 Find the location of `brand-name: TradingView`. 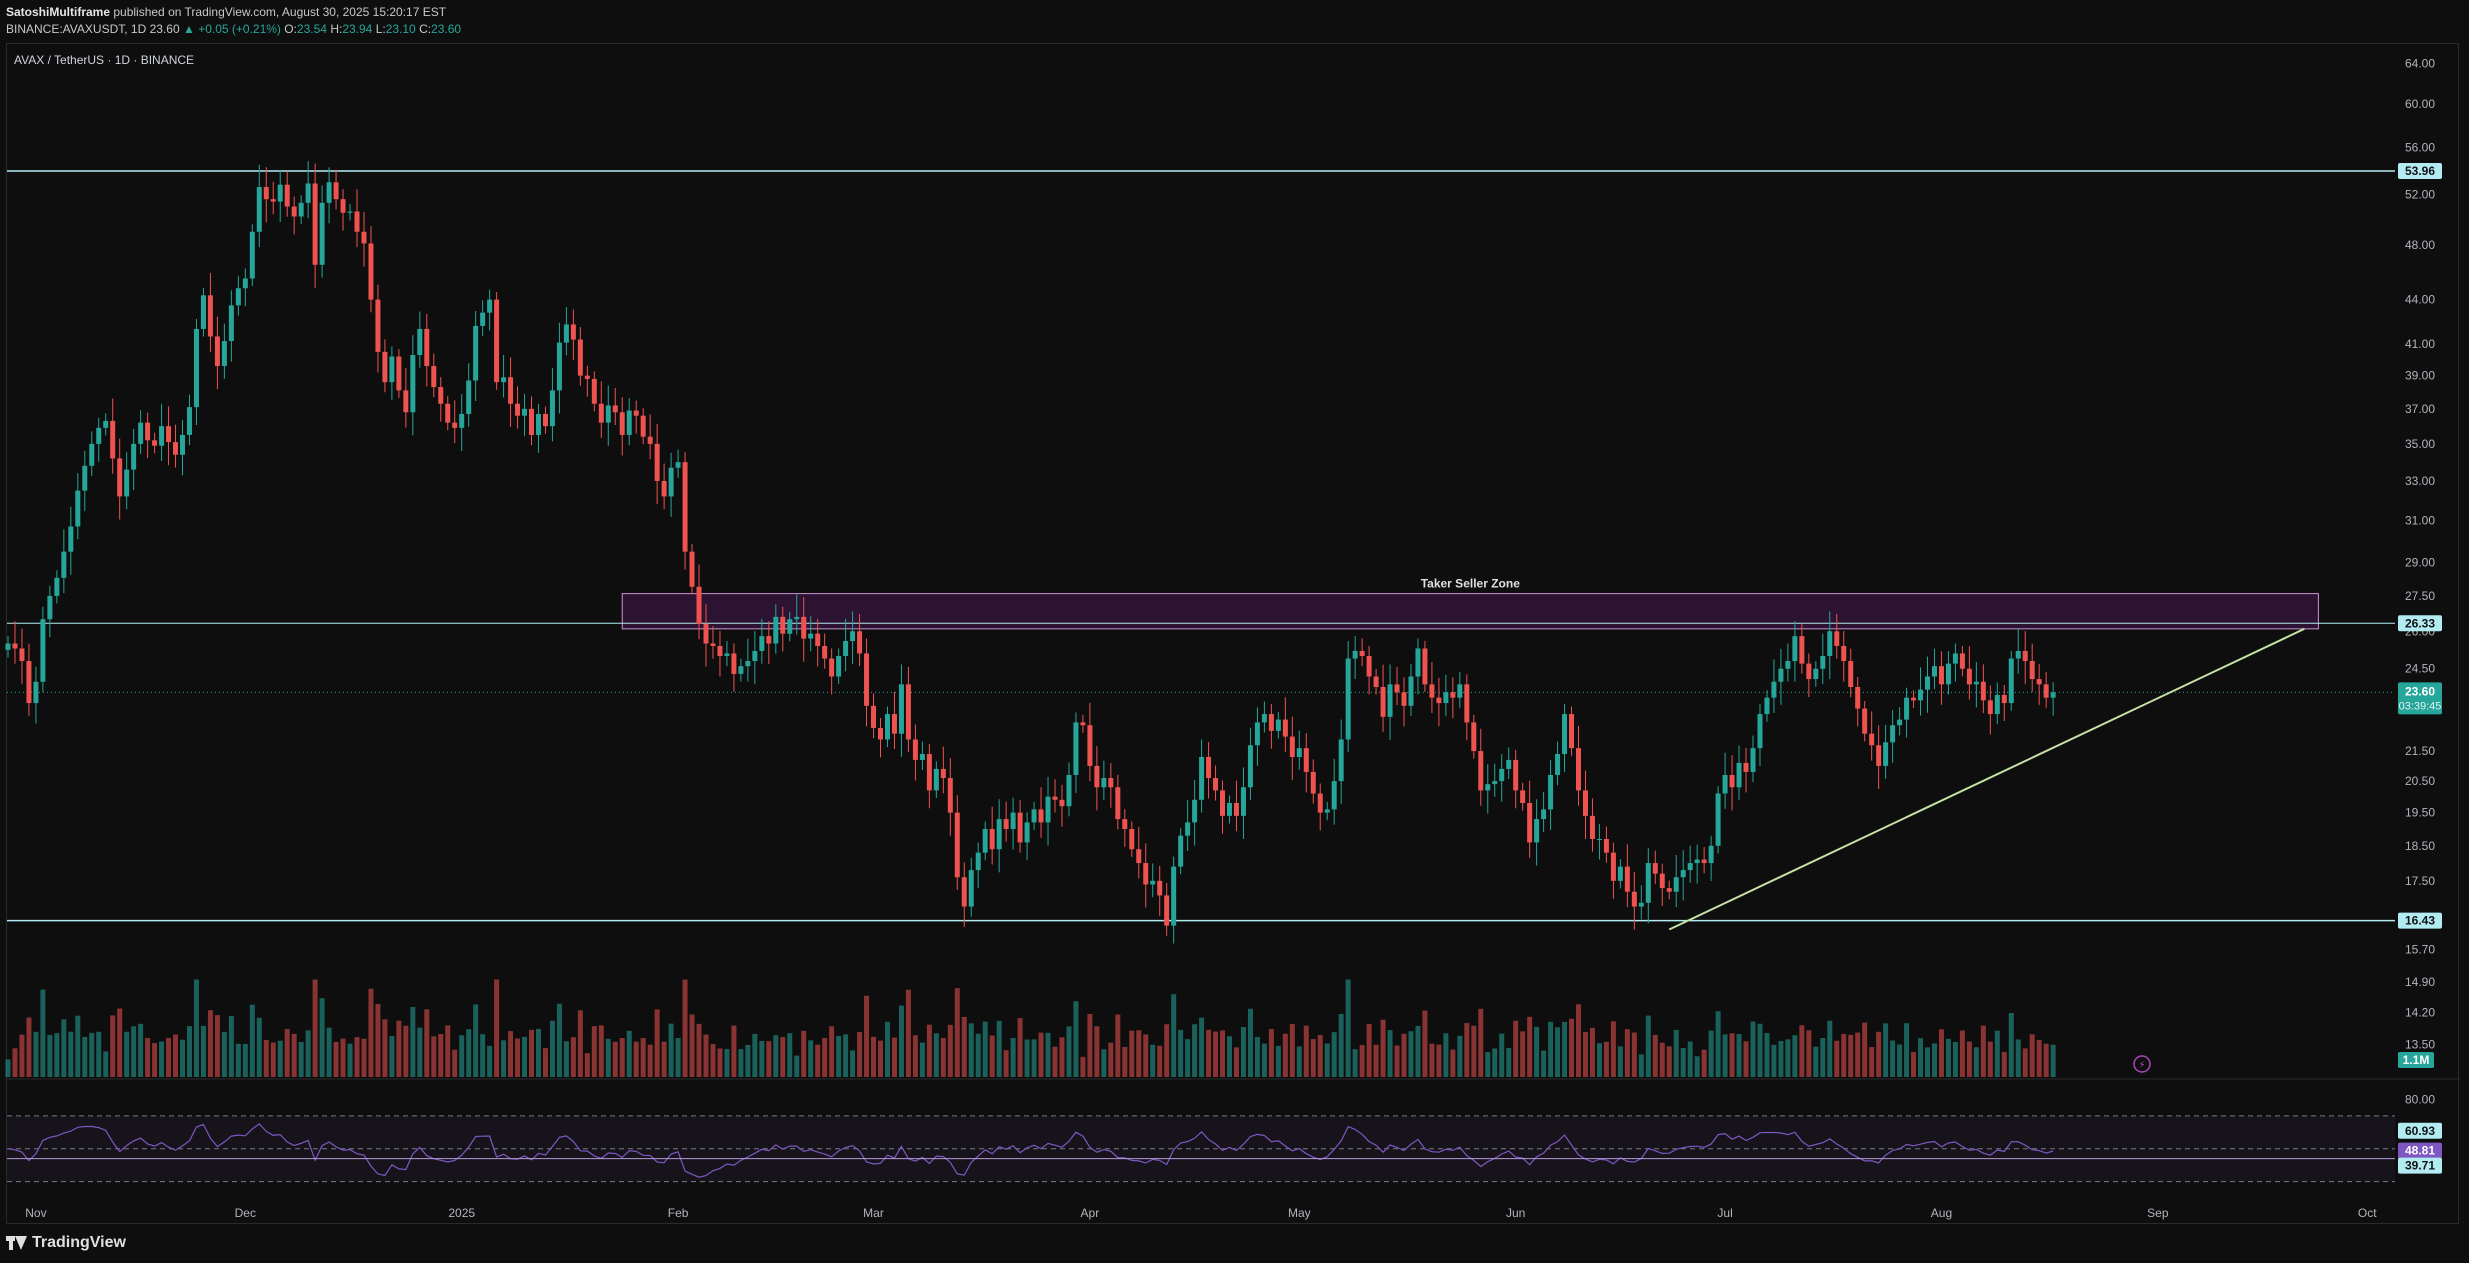

brand-name: TradingView is located at coordinates (79, 1242).